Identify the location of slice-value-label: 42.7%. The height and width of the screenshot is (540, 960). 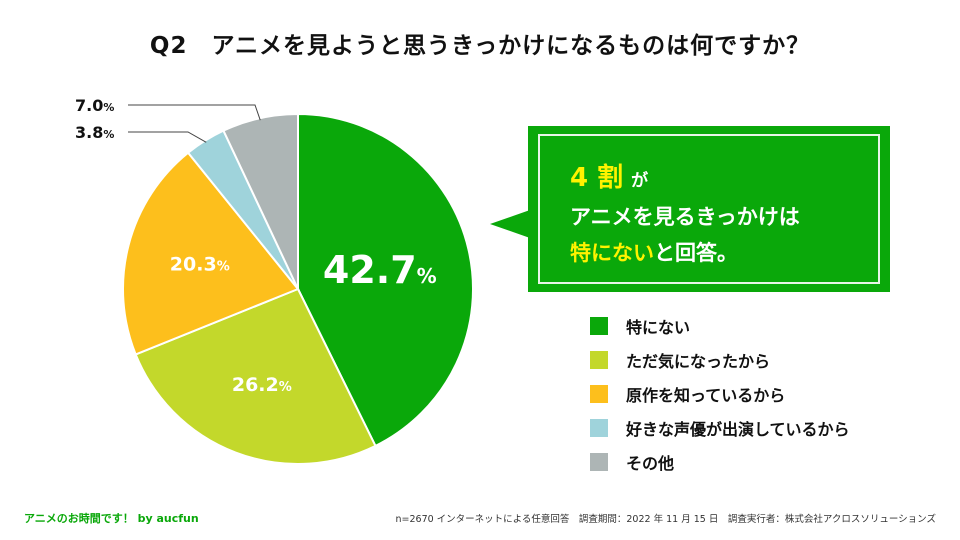
(380, 270).